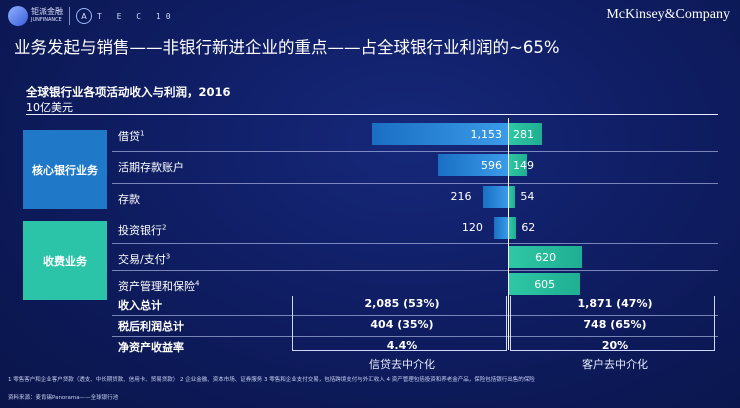  What do you see at coordinates (49, 107) in the screenshot?
I see `chart-unit: 10亿美元` at bounding box center [49, 107].